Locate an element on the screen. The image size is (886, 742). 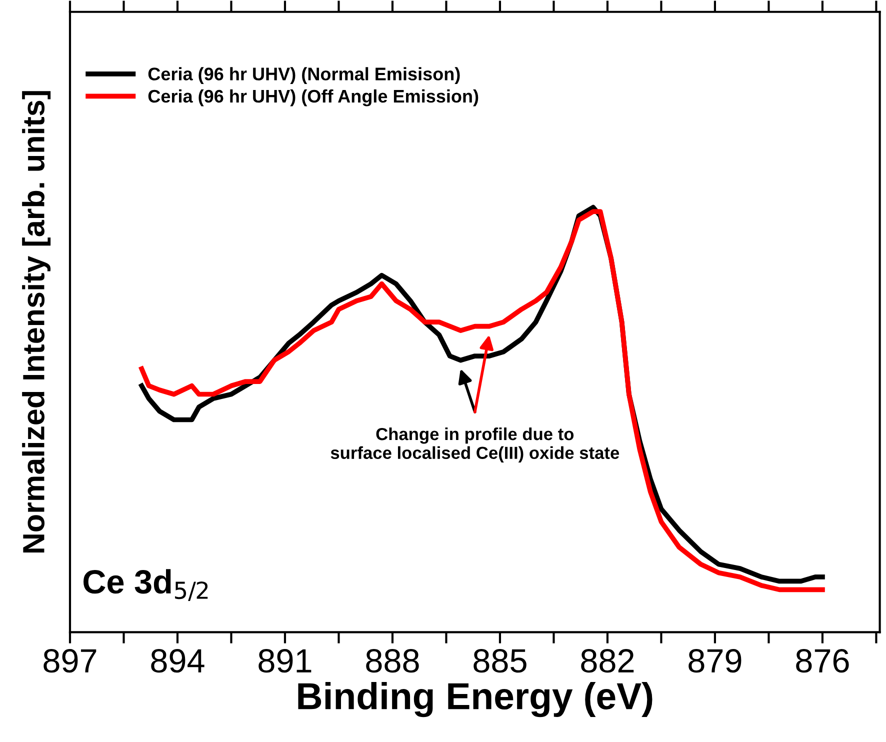
x-tick-label: 888 is located at coordinates (392, 661).